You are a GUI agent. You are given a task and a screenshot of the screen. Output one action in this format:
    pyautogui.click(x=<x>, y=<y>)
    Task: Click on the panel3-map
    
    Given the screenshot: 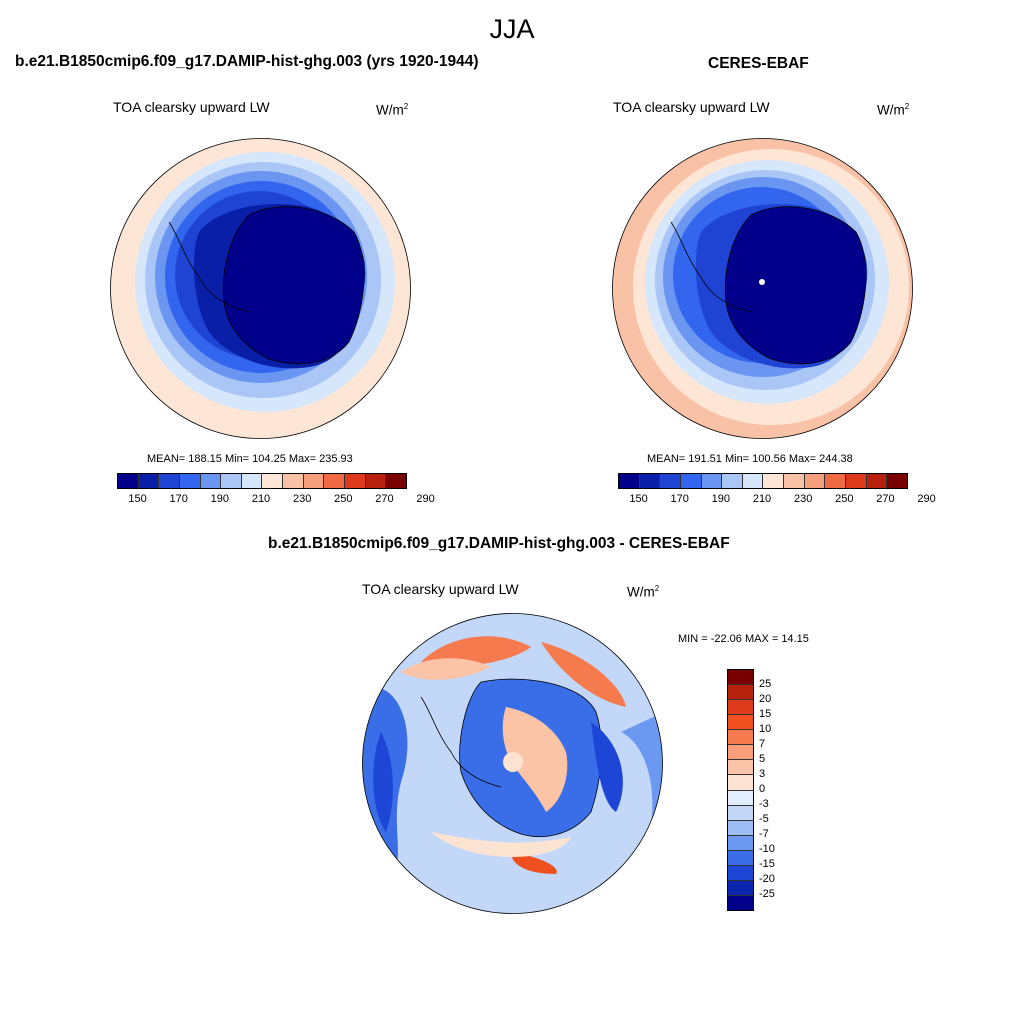 What is the action you would take?
    pyautogui.click(x=512, y=763)
    